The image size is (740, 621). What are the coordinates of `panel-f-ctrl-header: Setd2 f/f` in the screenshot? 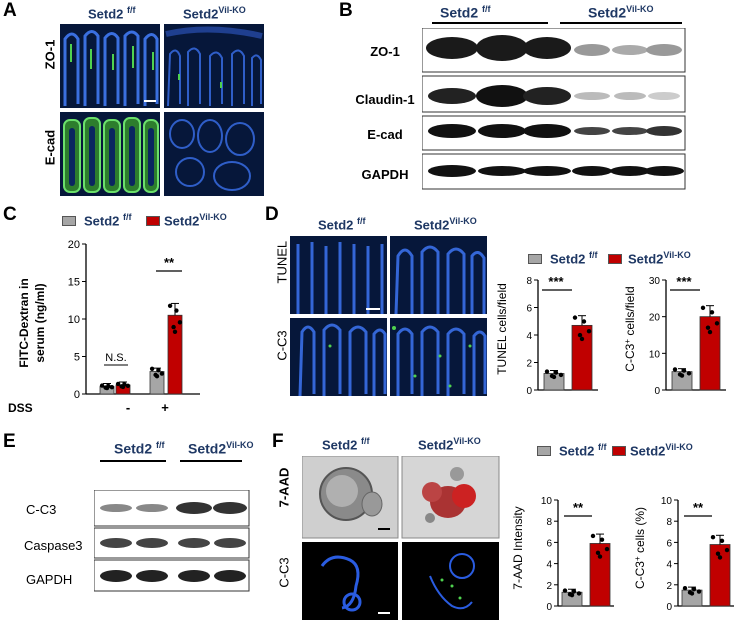 It's located at (346, 444).